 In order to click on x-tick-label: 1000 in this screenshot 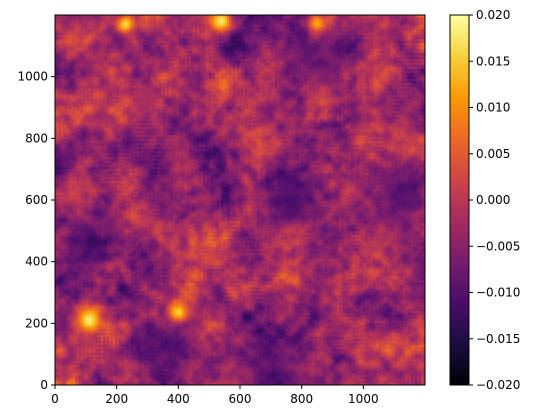, I will do `click(363, 399)`.